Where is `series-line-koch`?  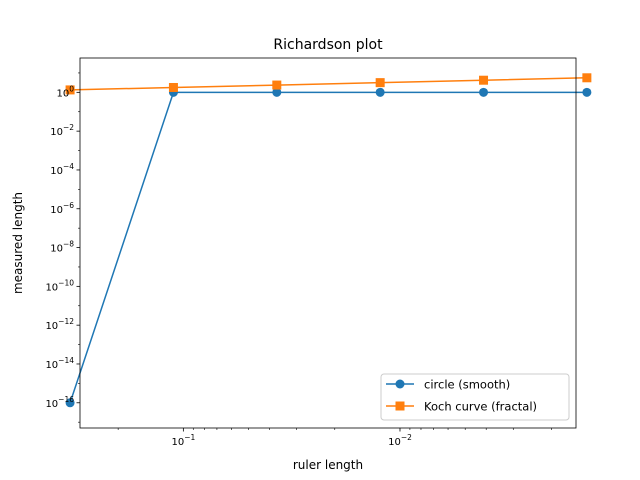
series-line-koch is located at coordinates (328, 84).